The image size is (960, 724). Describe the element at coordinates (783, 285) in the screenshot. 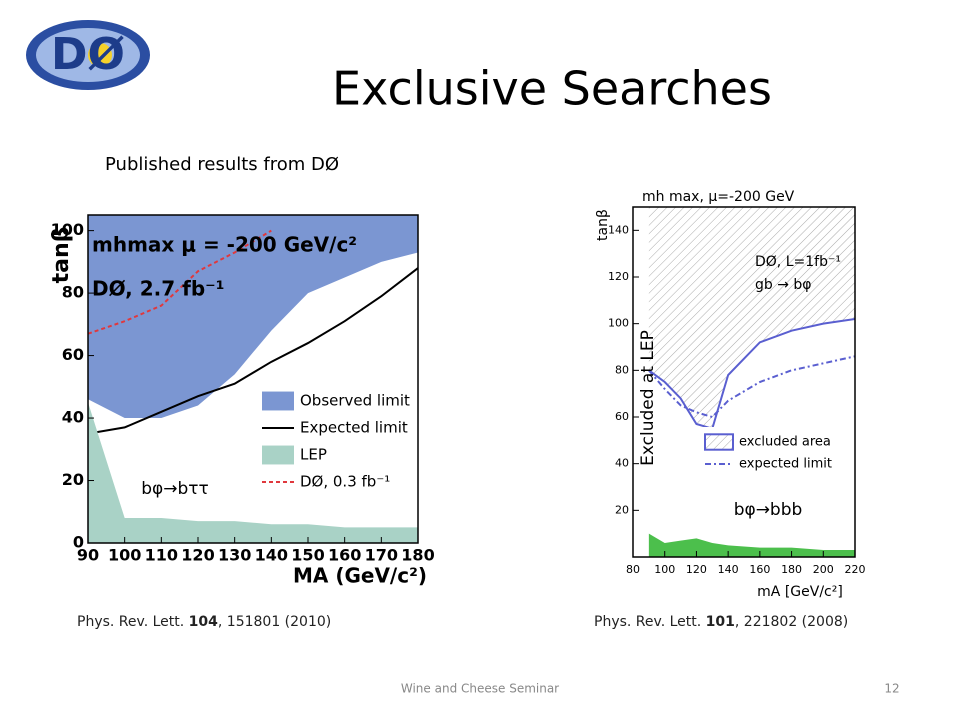

I see `annotation: gb → bφ` at that location.